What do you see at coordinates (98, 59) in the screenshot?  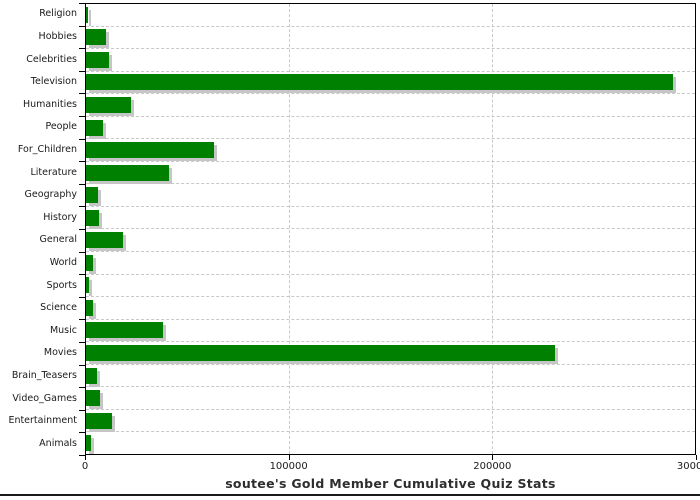 I see `bar-celebrities` at bounding box center [98, 59].